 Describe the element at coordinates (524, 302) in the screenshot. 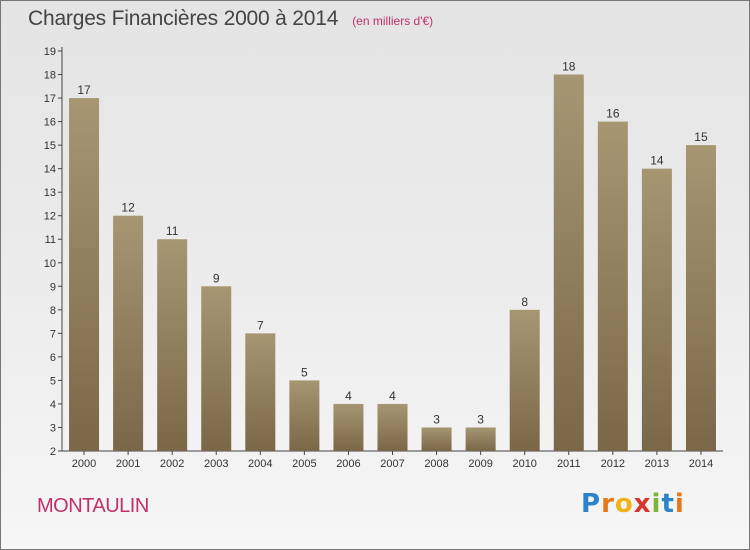

I see `data-label: 8` at that location.